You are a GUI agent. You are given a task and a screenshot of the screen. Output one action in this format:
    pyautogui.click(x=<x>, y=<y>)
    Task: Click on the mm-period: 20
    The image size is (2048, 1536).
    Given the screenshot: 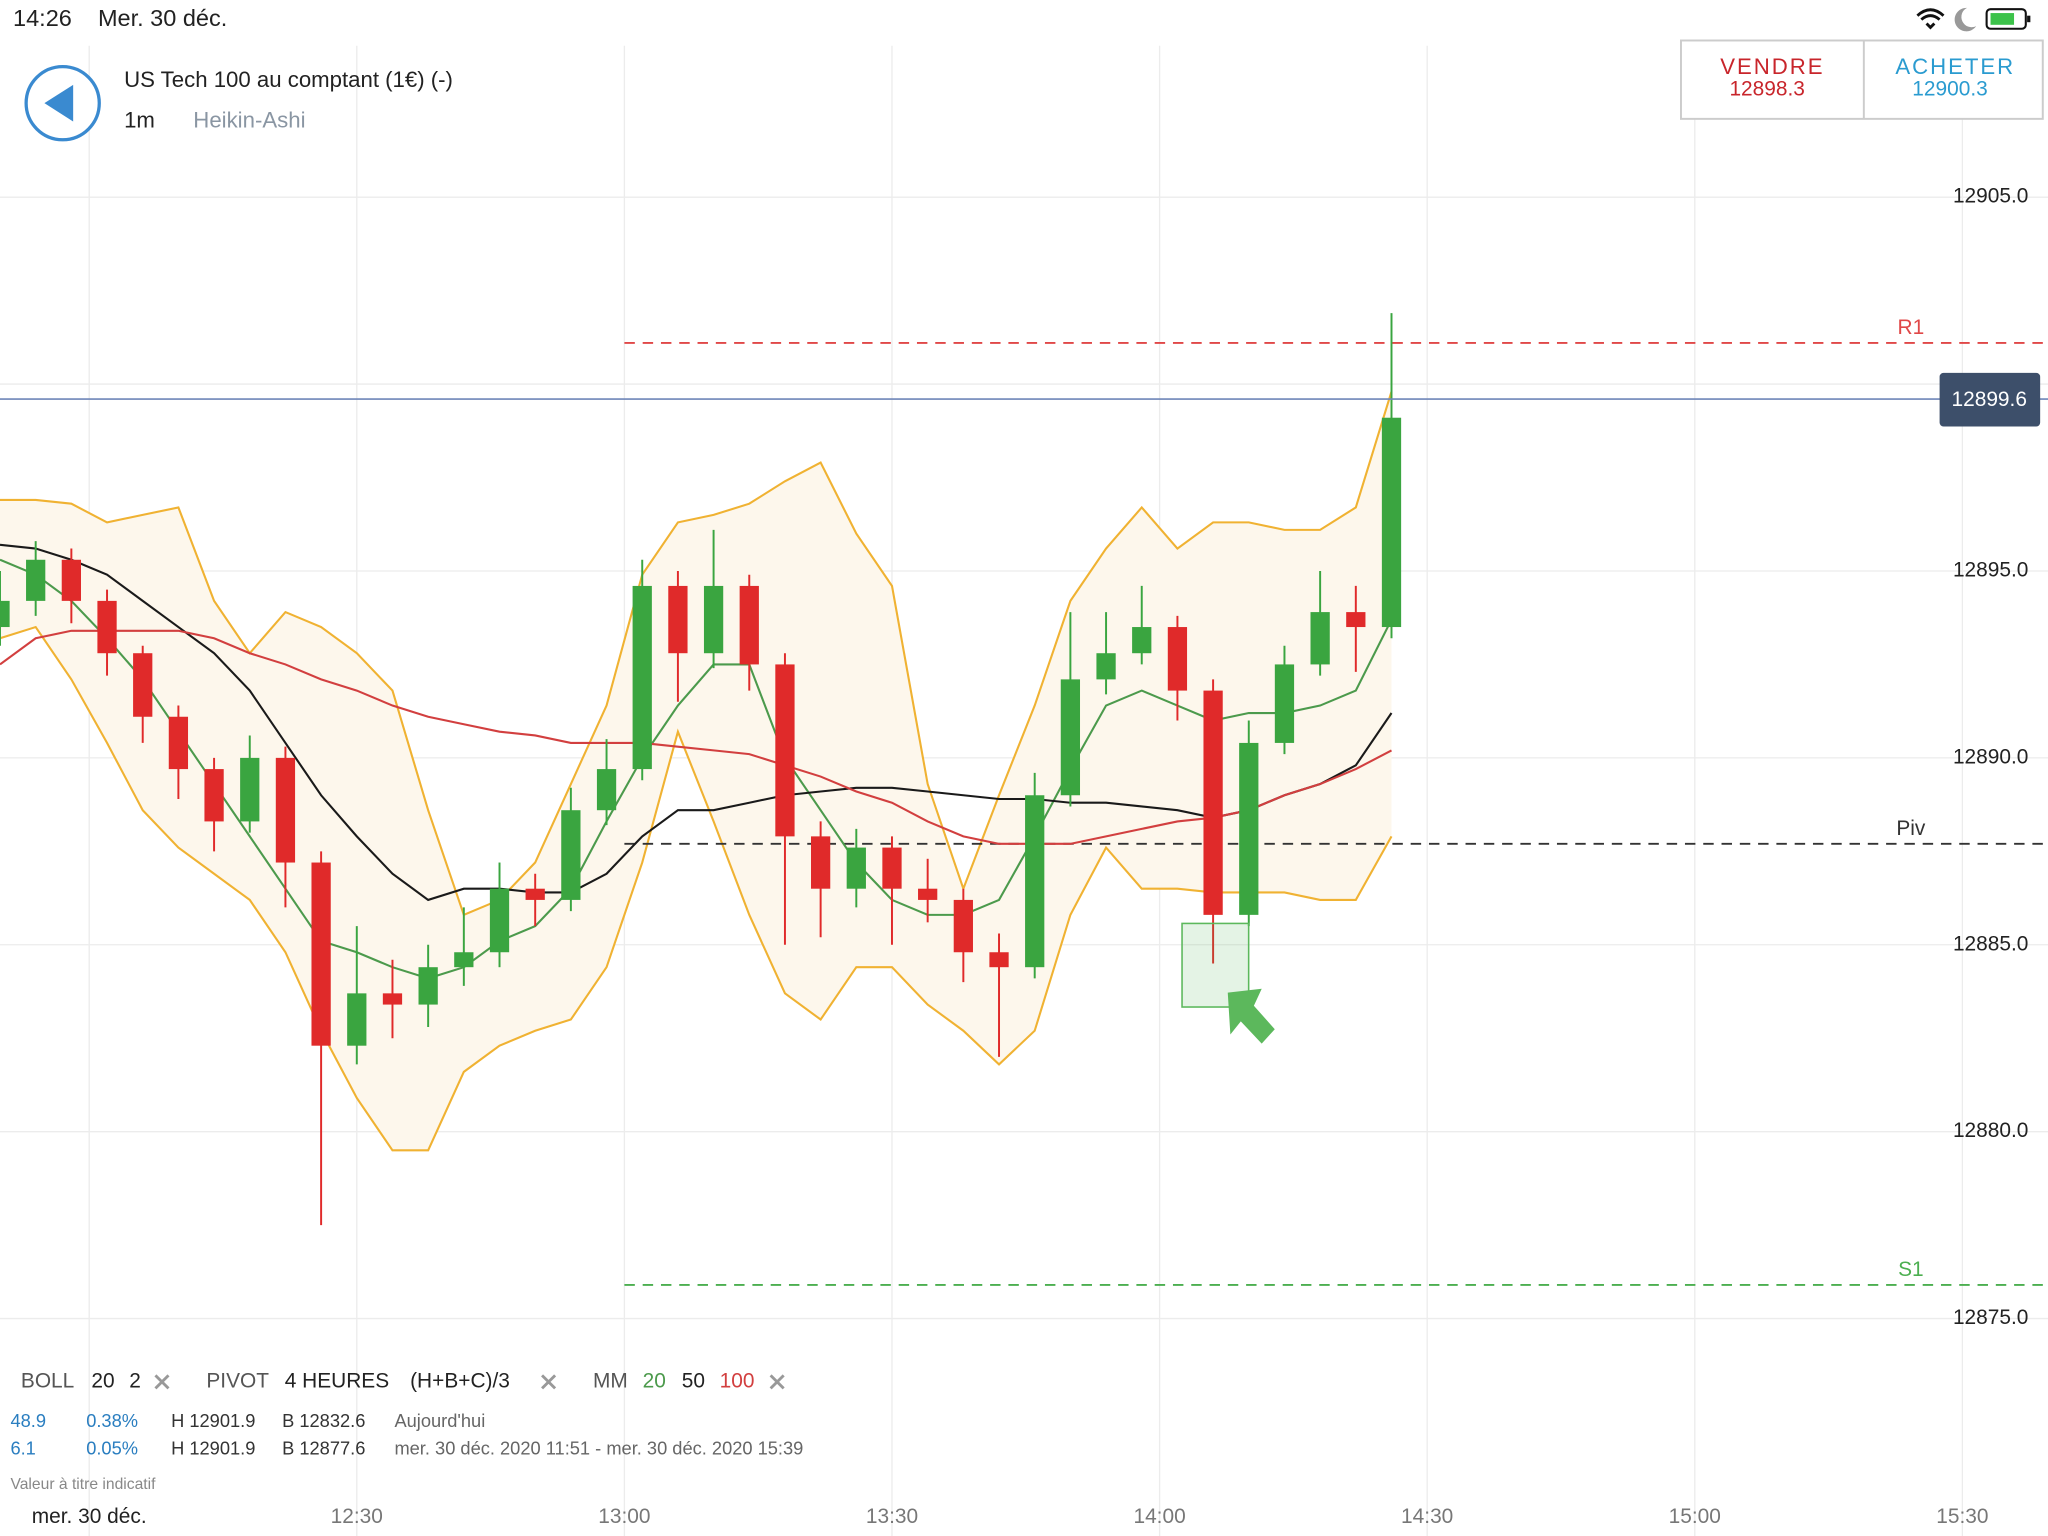 What is the action you would take?
    pyautogui.click(x=654, y=1380)
    